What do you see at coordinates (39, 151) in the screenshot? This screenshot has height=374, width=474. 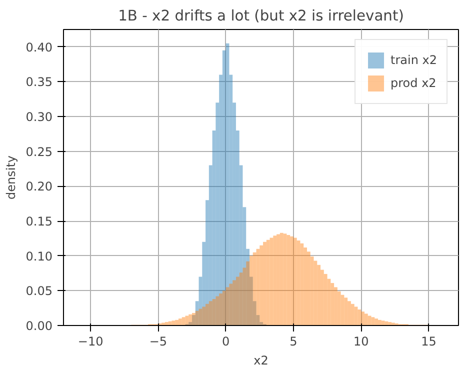 I see `y-tick-label: 0.25` at bounding box center [39, 151].